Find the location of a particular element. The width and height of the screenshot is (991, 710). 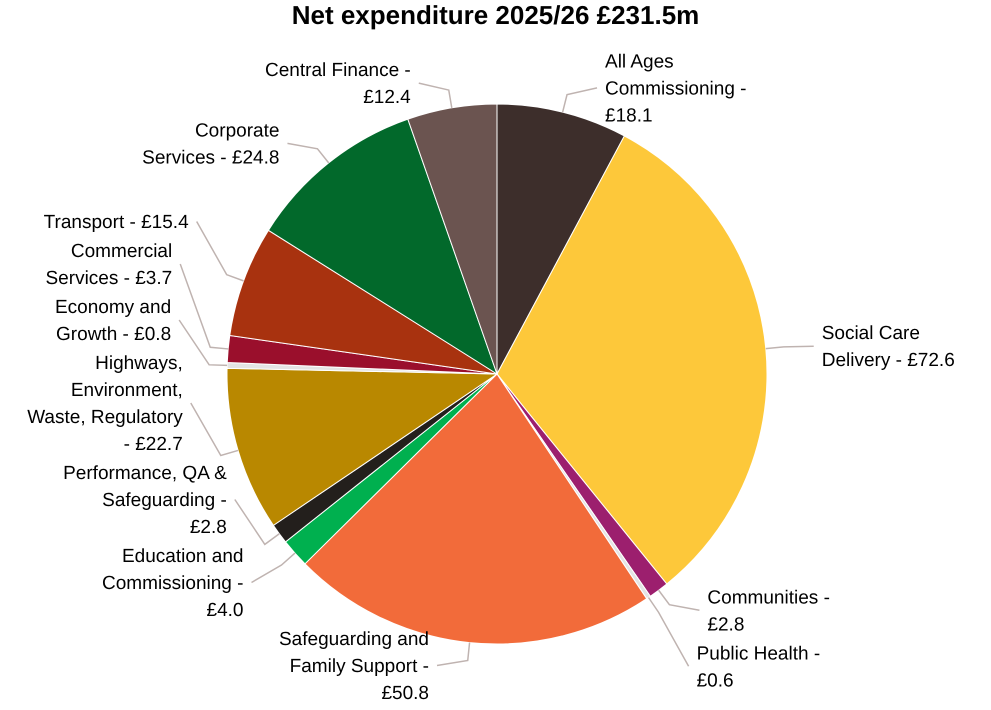

data-label: £18.1 is located at coordinates (629, 115).